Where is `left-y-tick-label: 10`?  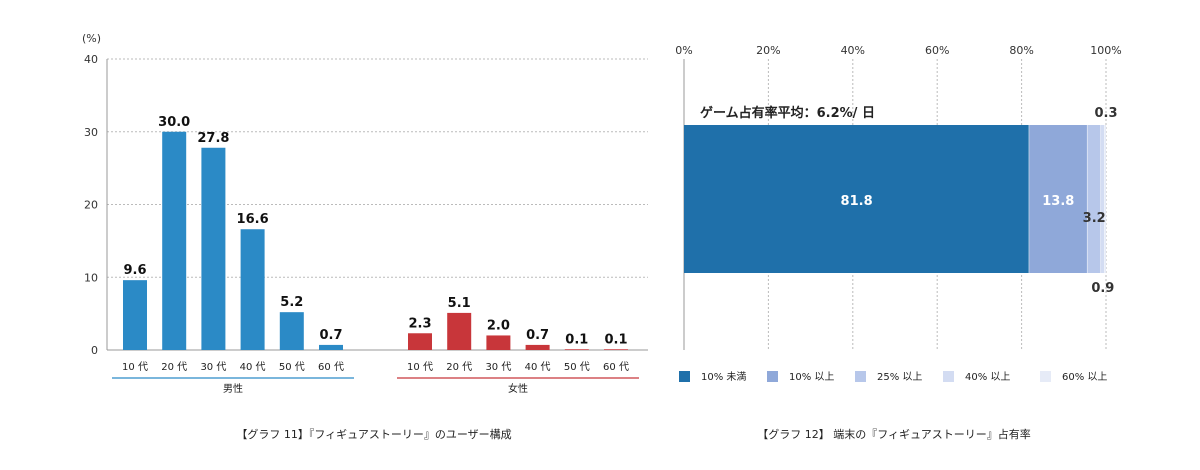
left-y-tick-label: 10 is located at coordinates (91, 277).